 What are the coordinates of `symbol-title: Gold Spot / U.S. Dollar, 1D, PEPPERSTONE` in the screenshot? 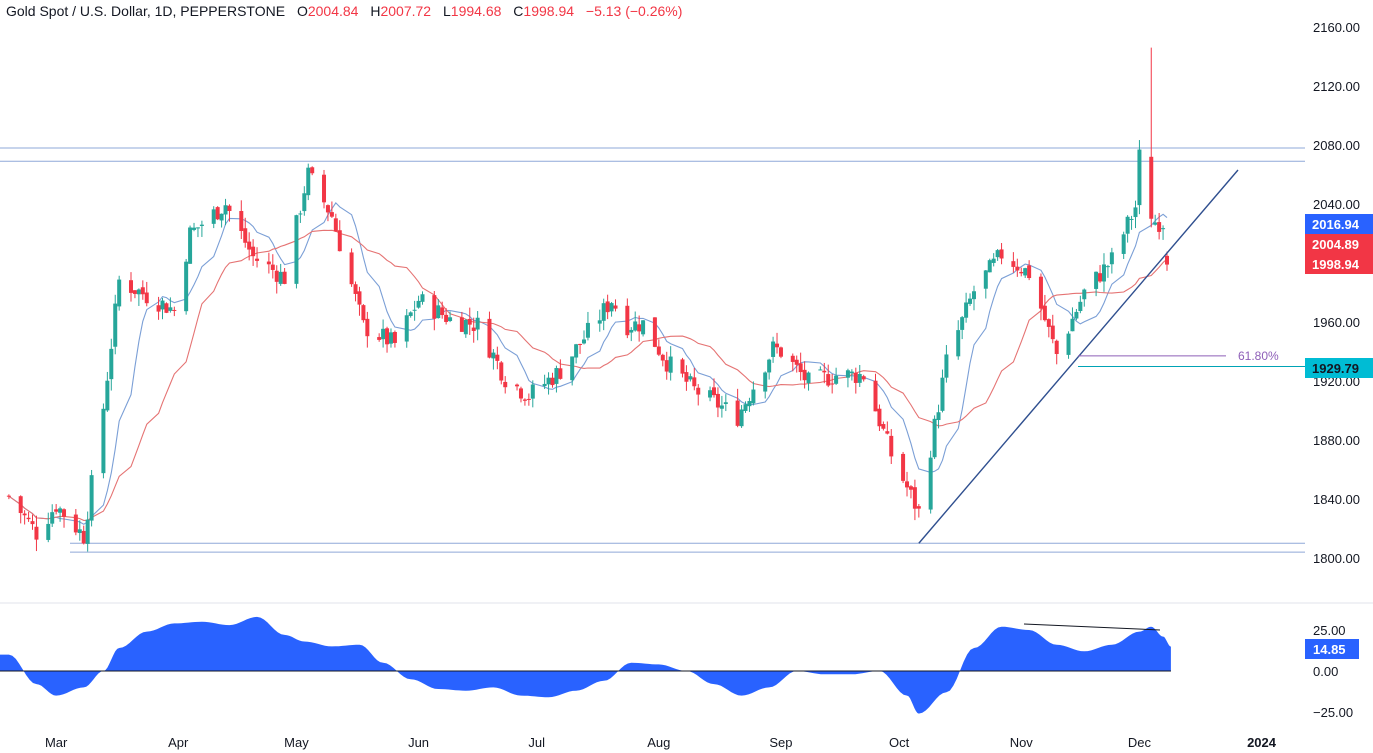 It's located at (146, 11).